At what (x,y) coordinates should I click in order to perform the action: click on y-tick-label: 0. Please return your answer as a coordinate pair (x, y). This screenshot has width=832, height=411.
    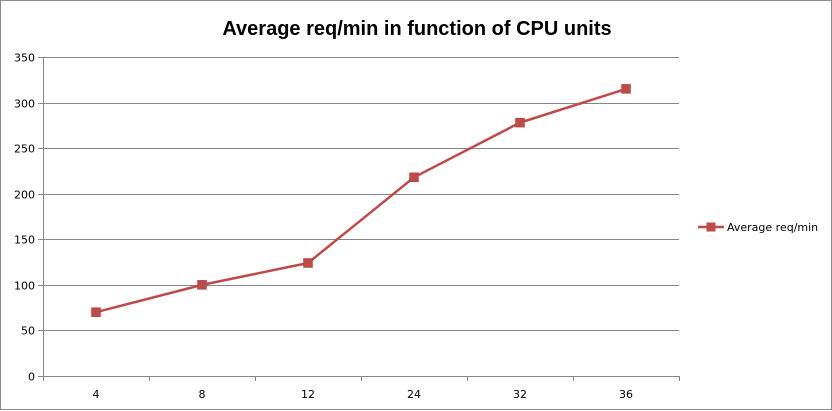
    Looking at the image, I should click on (31, 377).